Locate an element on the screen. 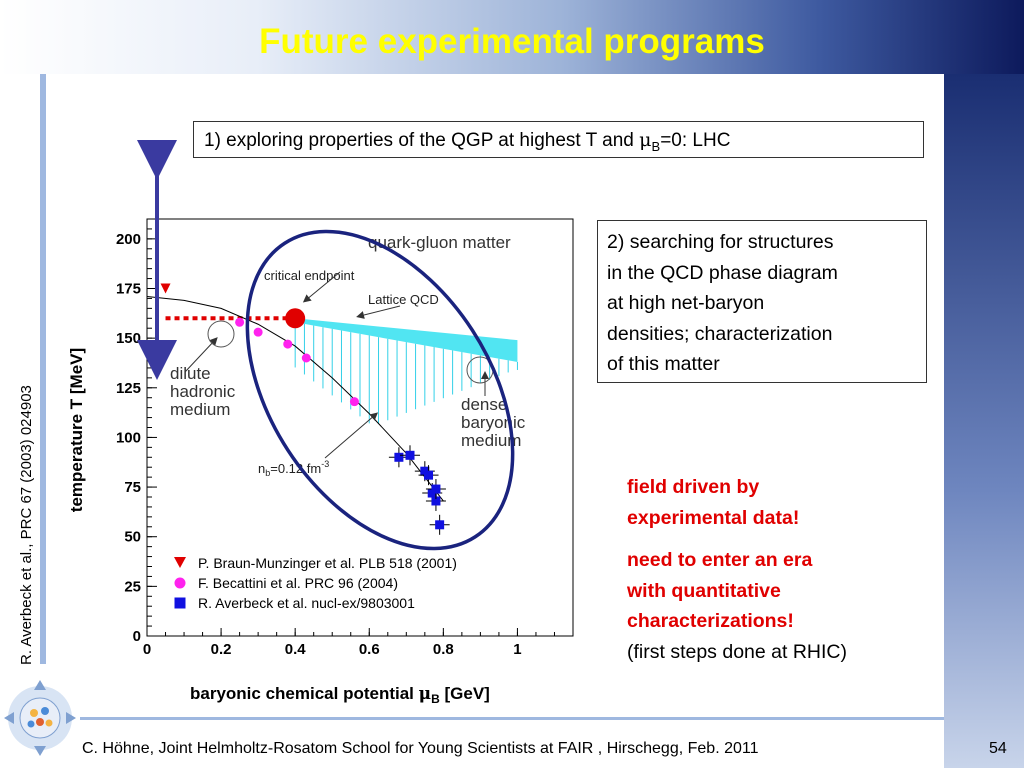 This screenshot has height=768, width=1024. right-decoration-band is located at coordinates (984, 421).